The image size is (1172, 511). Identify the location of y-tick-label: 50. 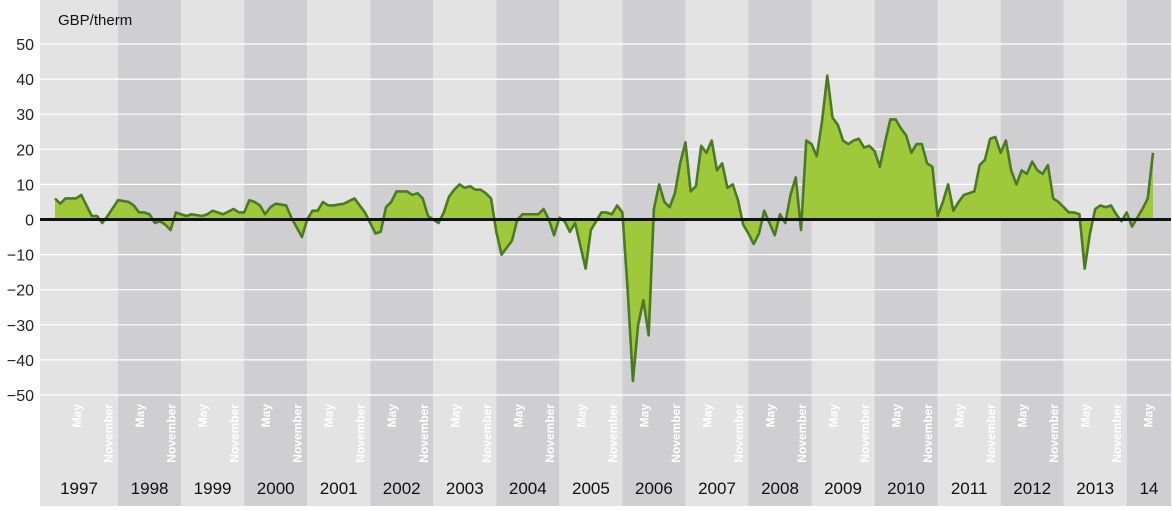
(25, 45).